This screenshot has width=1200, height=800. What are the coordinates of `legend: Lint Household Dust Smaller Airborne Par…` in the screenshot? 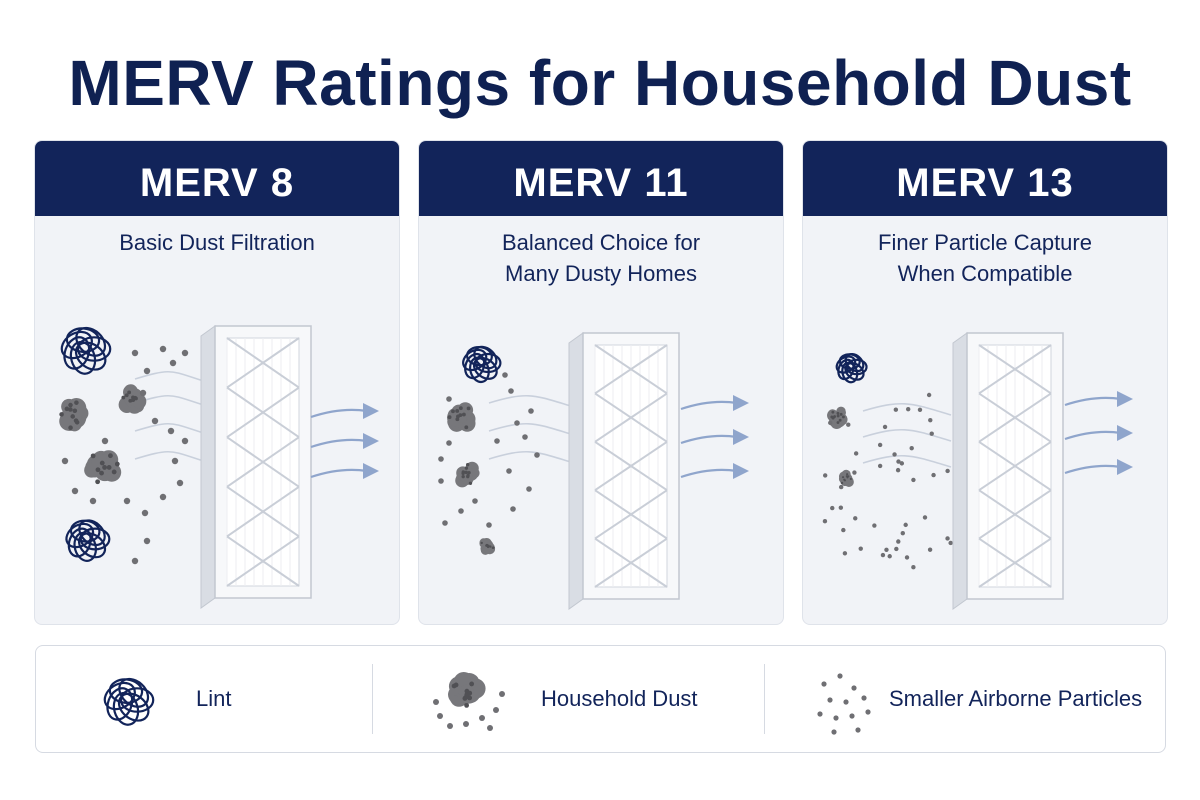 It's located at (600, 699).